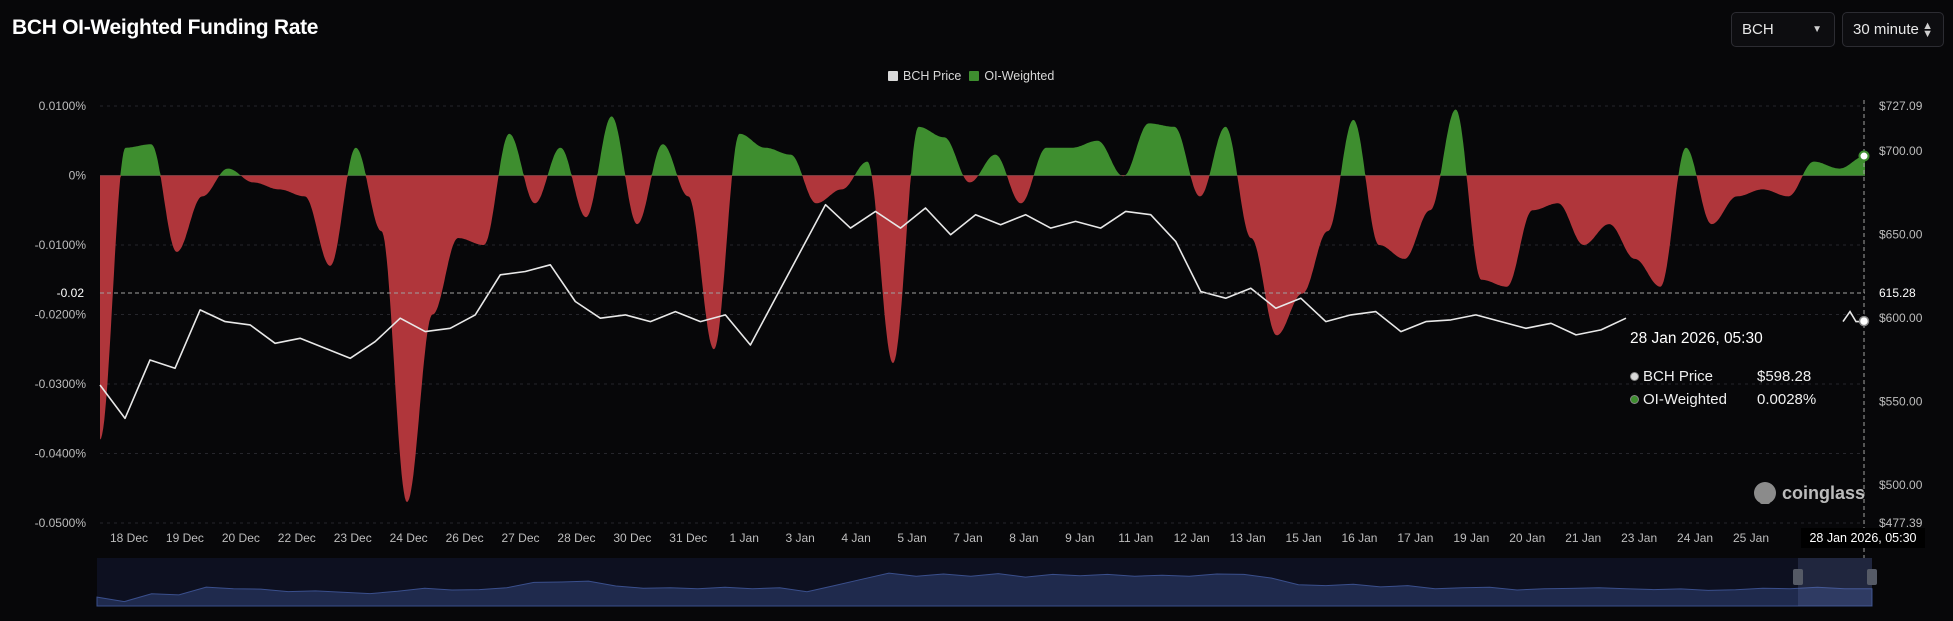 The height and width of the screenshot is (621, 1953). What do you see at coordinates (165, 27) in the screenshot?
I see `page-title: BCH OI-Weighted Funding Rate` at bounding box center [165, 27].